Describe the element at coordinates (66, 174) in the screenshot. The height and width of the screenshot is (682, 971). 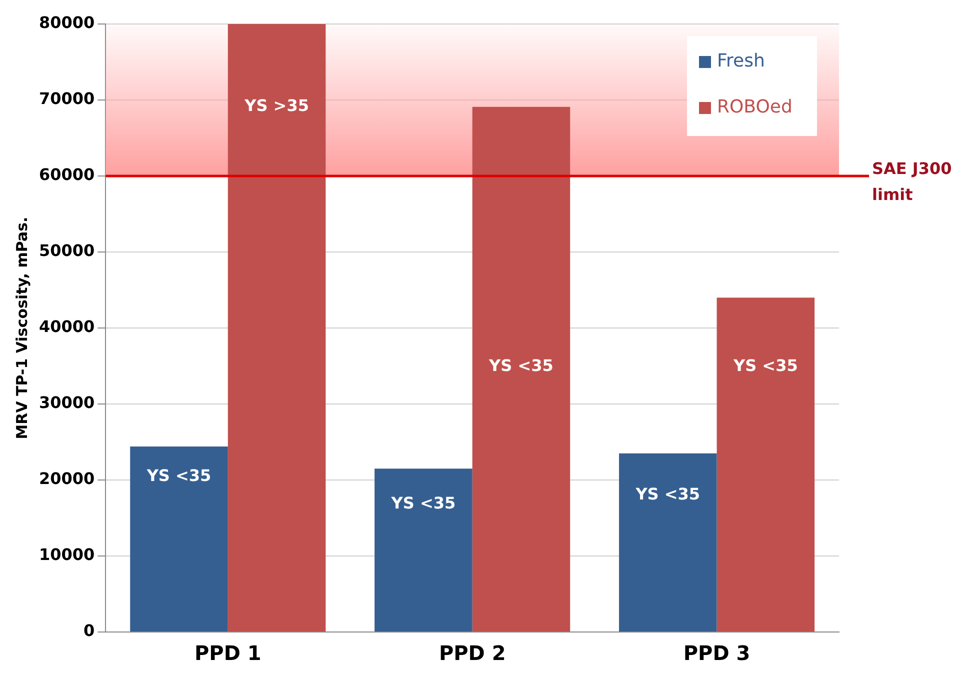
I see `y-tick-label: 60000` at that location.